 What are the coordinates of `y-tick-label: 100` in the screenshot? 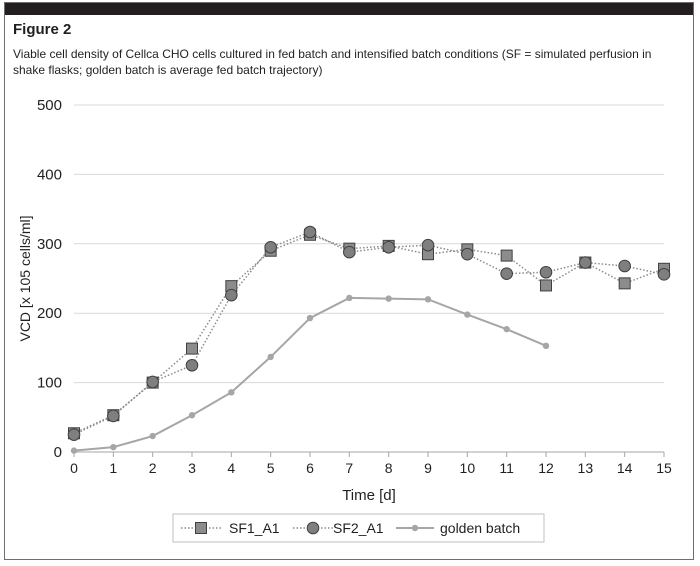 It's located at (49, 383).